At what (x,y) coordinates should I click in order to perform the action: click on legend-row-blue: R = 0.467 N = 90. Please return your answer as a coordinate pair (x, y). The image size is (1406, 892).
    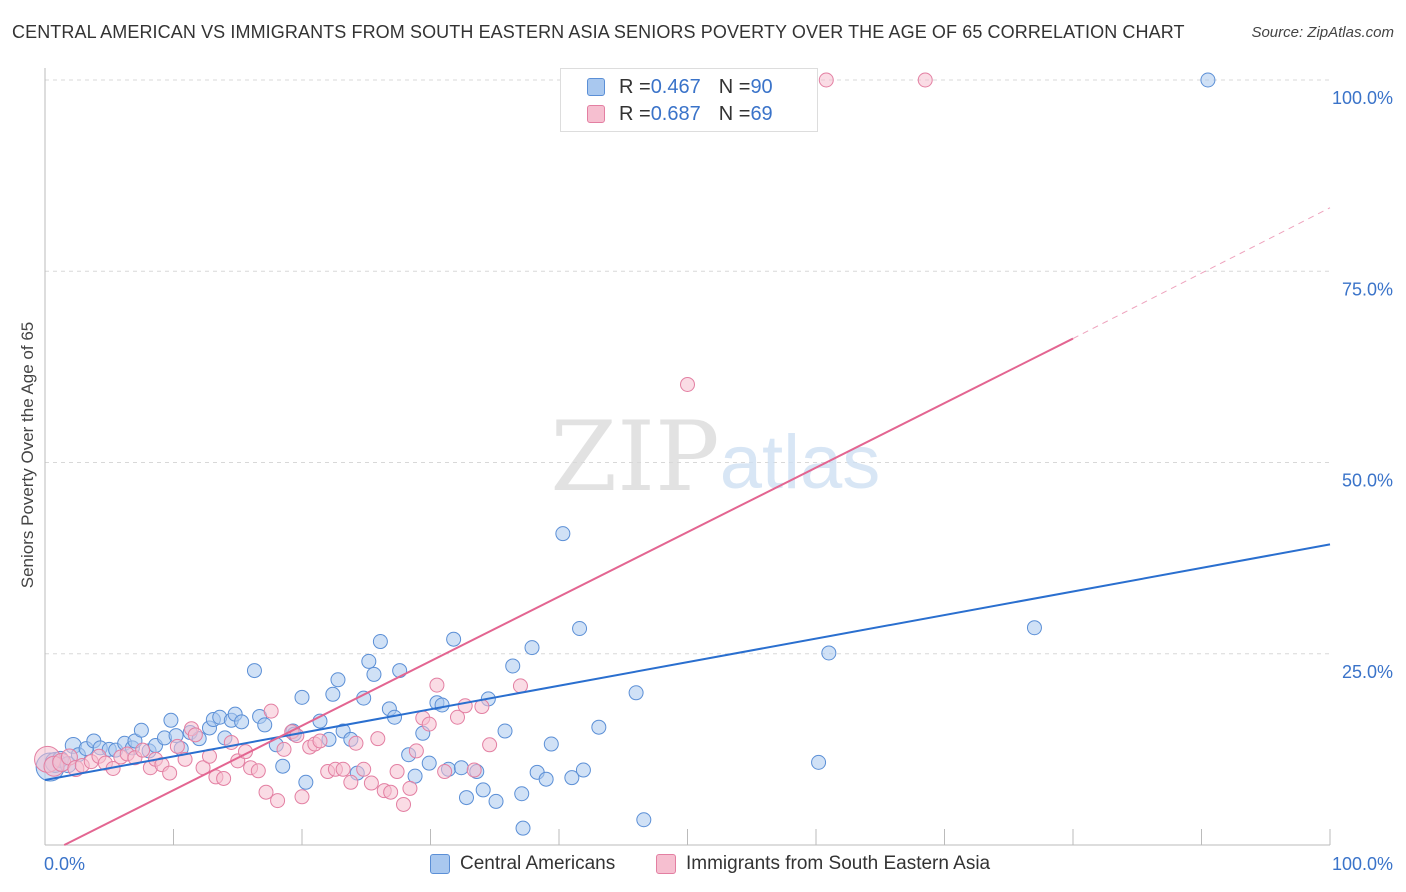
    Looking at the image, I should click on (680, 87).